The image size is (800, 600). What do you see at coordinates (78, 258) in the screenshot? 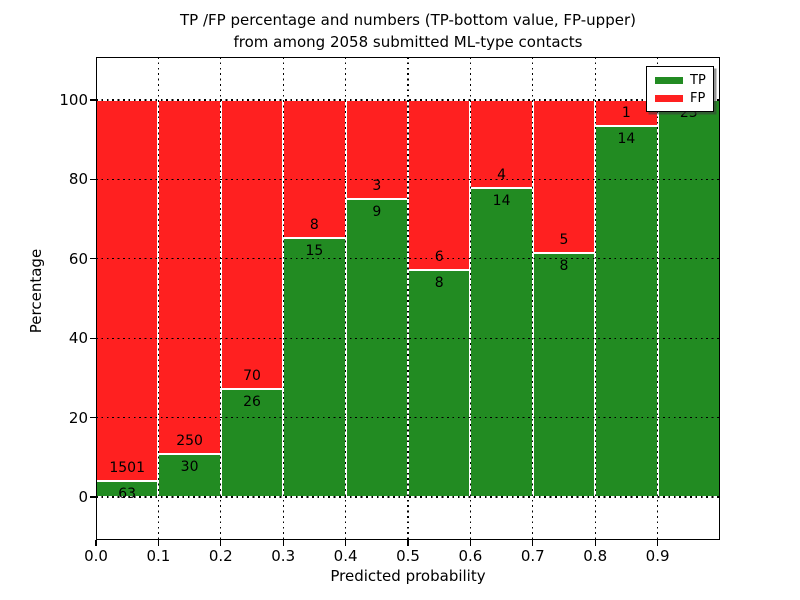
I see `y-tick-label: 60` at bounding box center [78, 258].